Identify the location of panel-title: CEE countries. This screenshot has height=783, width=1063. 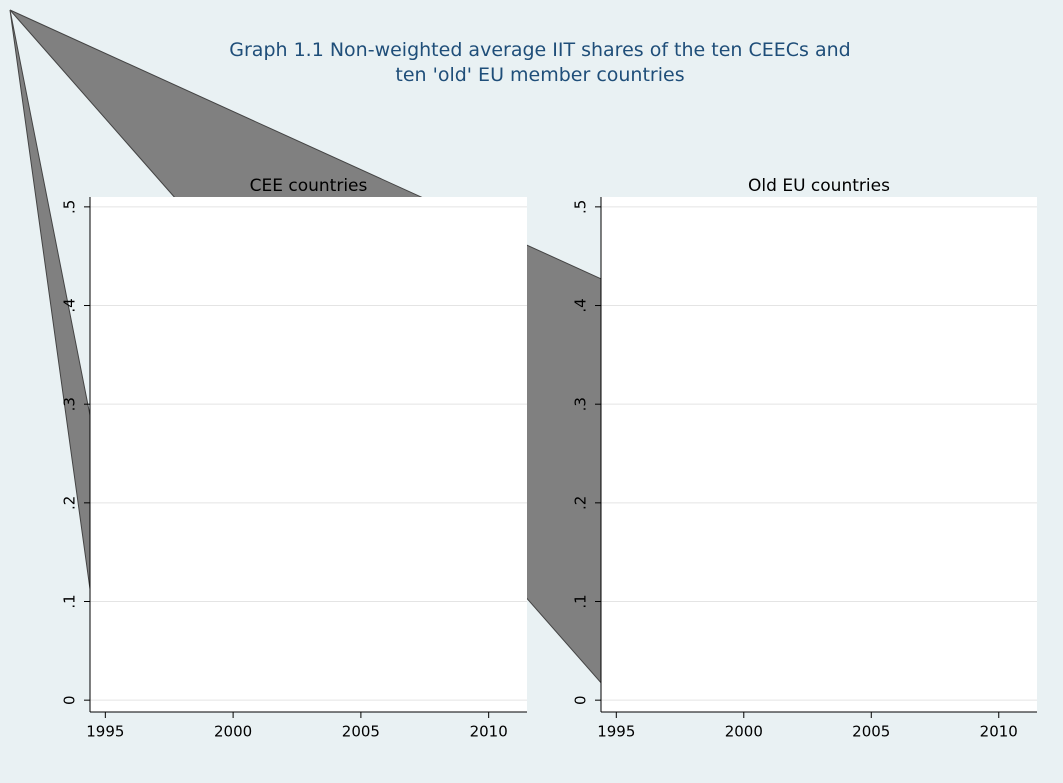
(309, 186).